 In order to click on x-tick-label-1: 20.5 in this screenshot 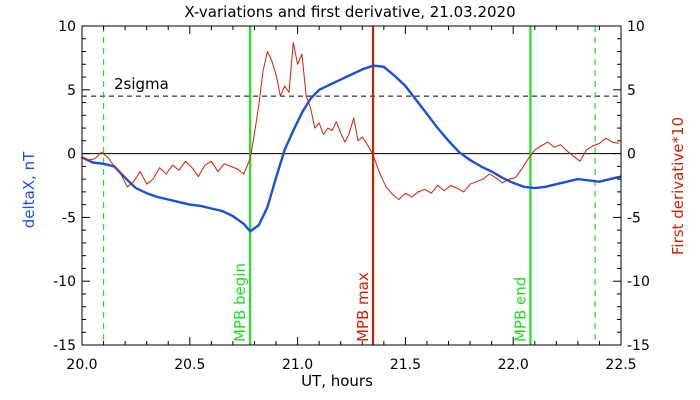, I will do `click(189, 365)`.